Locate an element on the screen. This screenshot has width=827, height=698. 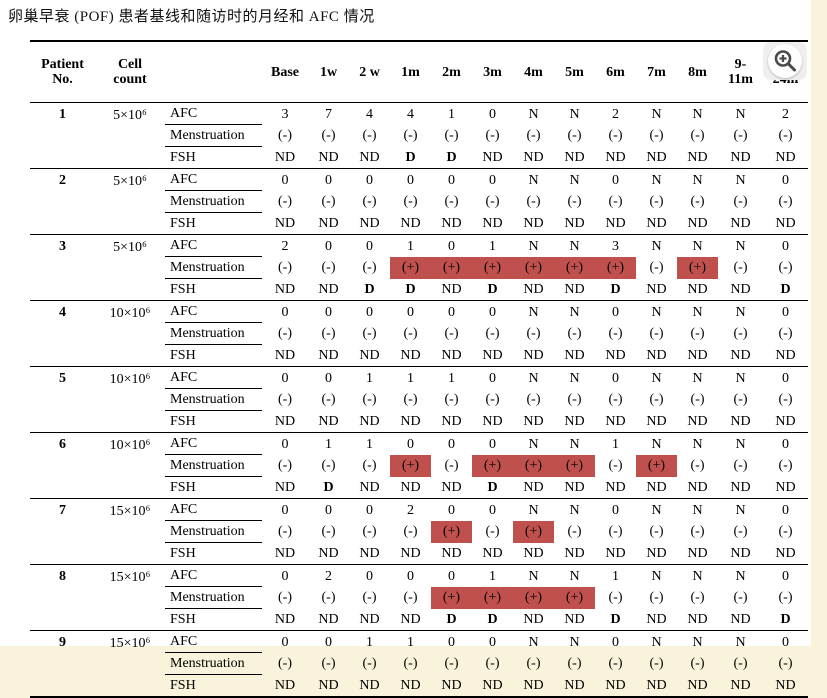
afc-row-patient-9: 9 15×10⁶ AFC 0 0 1 1 0 0 N N 0 N N N 0 is located at coordinates (419, 664).